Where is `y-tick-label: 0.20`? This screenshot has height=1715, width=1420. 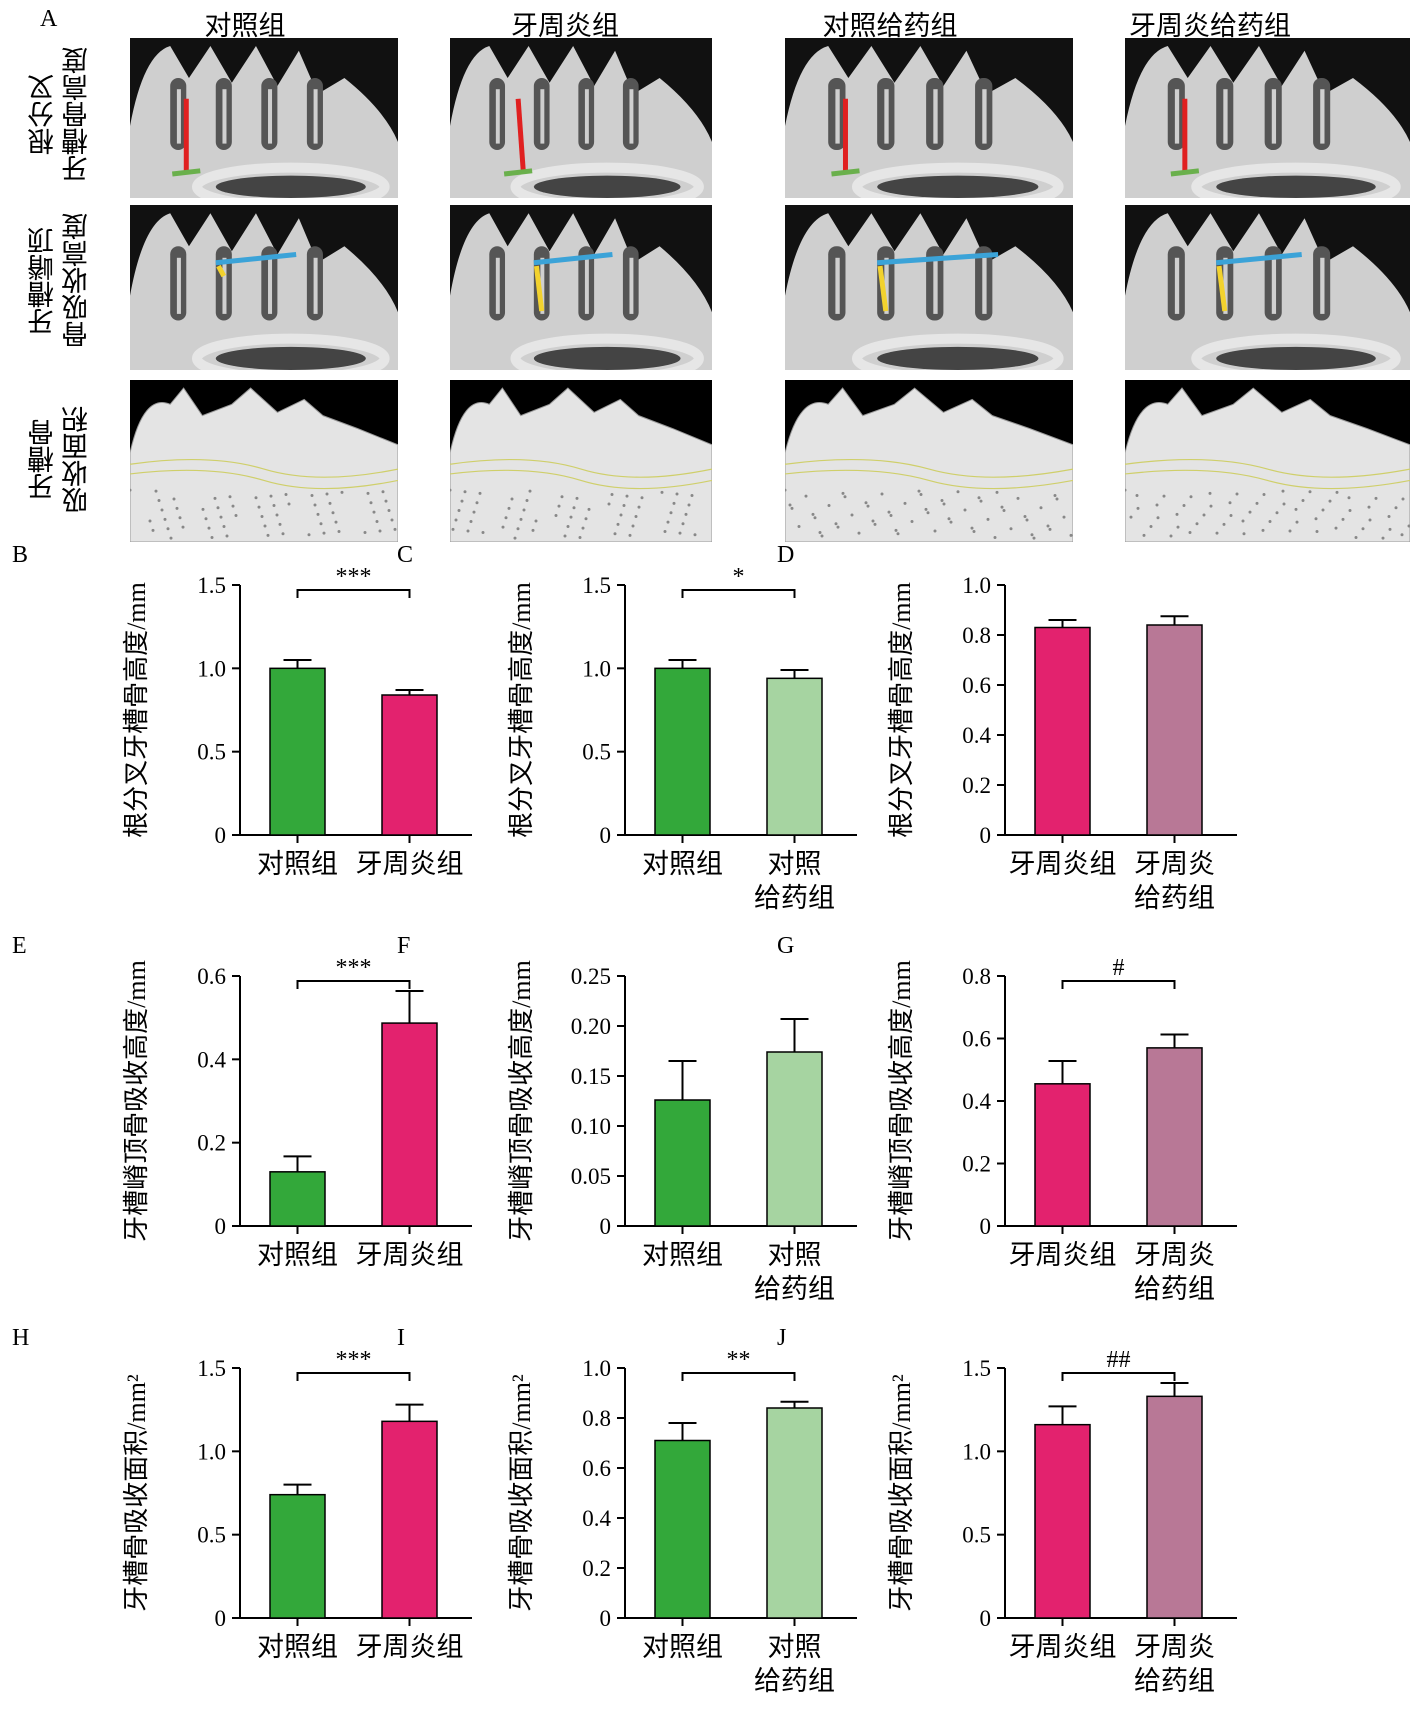
y-tick-label: 0.20 is located at coordinates (591, 1026).